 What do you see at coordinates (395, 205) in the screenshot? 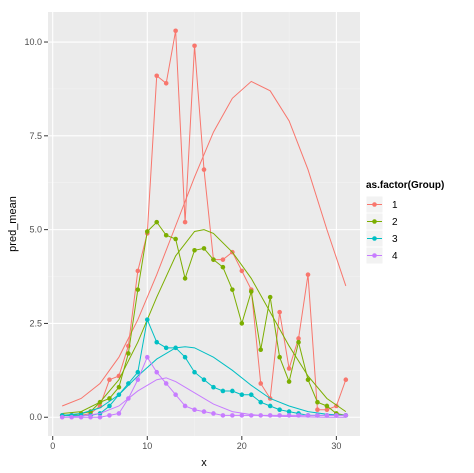
I see `legend-label: 1` at bounding box center [395, 205].